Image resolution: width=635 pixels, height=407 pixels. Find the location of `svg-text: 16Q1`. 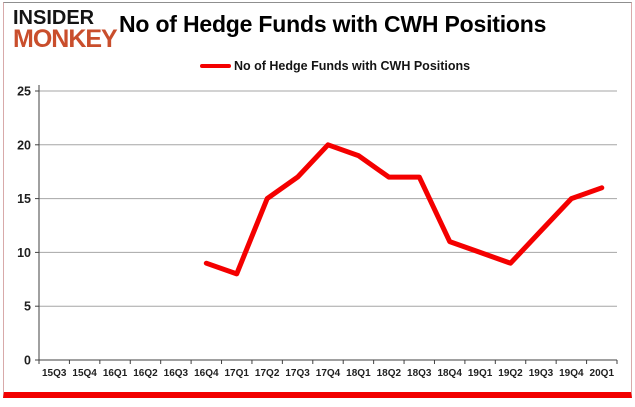

svg-text: 16Q1 is located at coordinates (115, 373).